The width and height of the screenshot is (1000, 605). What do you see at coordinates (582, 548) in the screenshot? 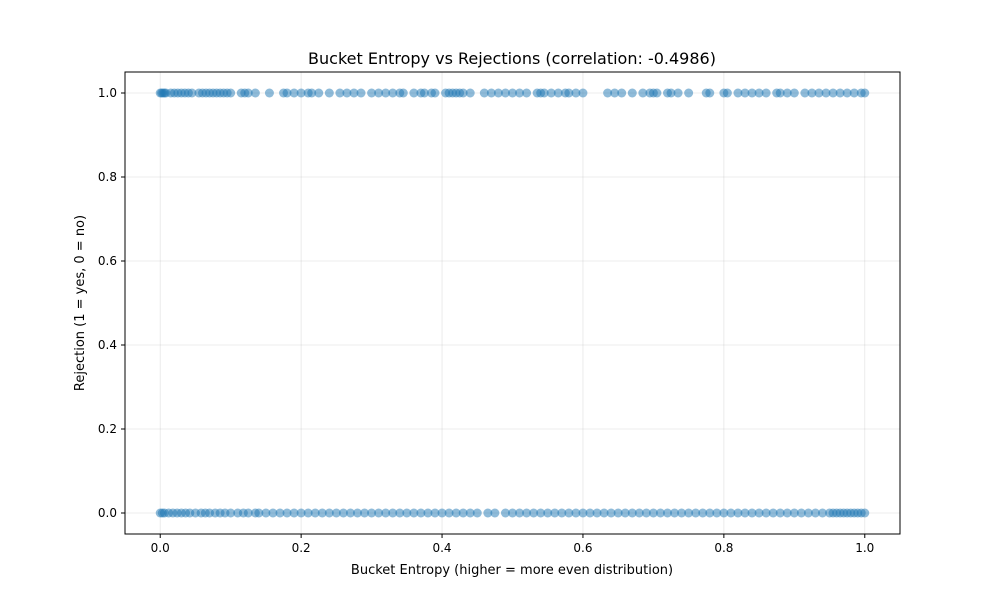
I see `x-tick-label: 0.6` at bounding box center [582, 548].